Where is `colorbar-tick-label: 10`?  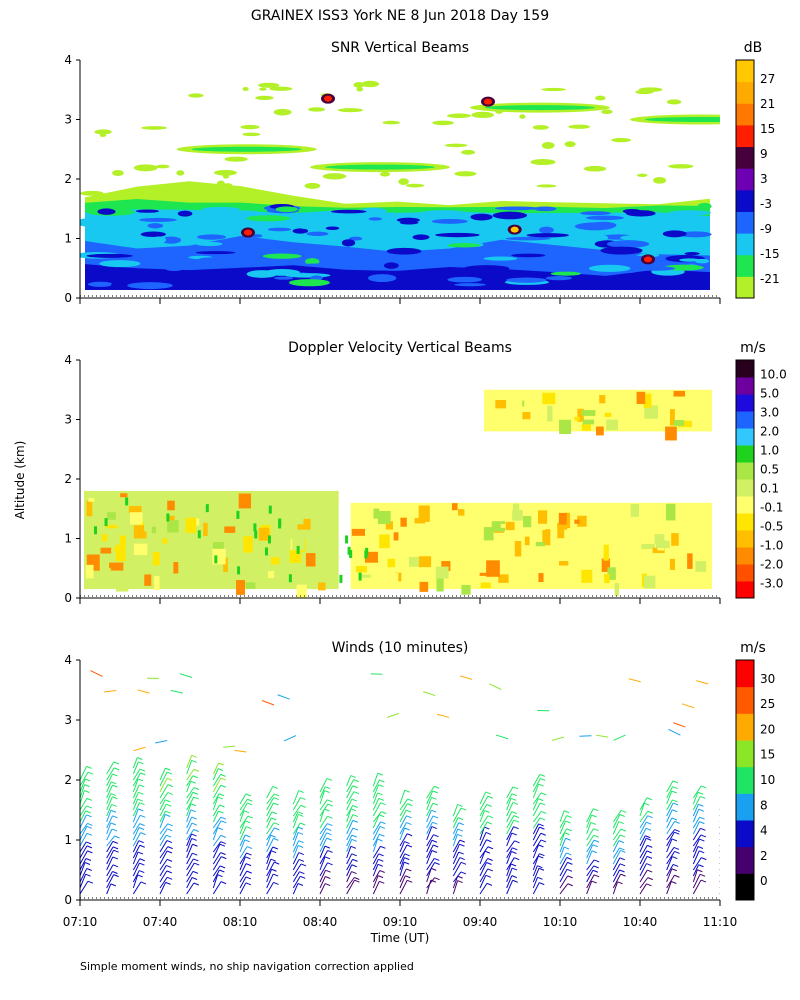
colorbar-tick-label: 10 is located at coordinates (767, 780).